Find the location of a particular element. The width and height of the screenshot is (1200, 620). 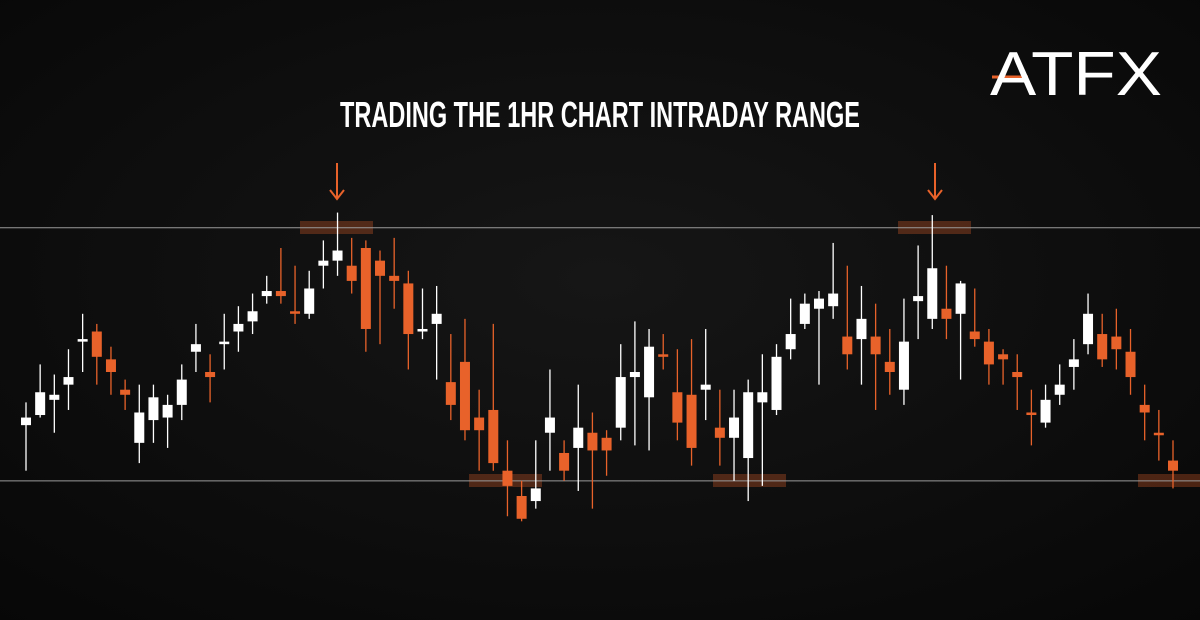

arrows is located at coordinates (636, 182).